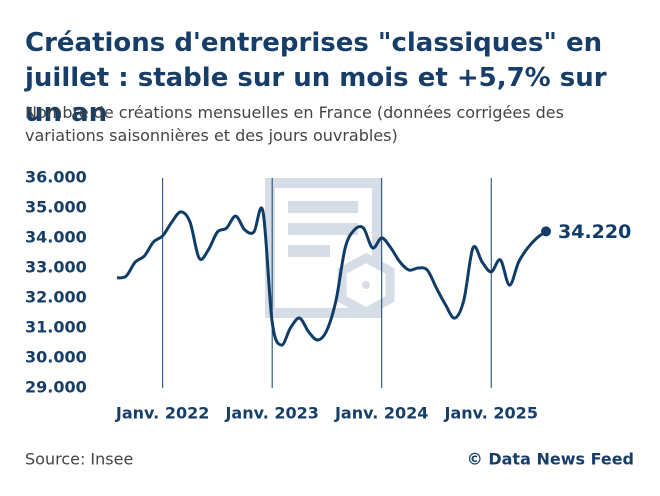 The image size is (660, 496). Describe the element at coordinates (330, 248) in the screenshot. I see `watermark` at that location.